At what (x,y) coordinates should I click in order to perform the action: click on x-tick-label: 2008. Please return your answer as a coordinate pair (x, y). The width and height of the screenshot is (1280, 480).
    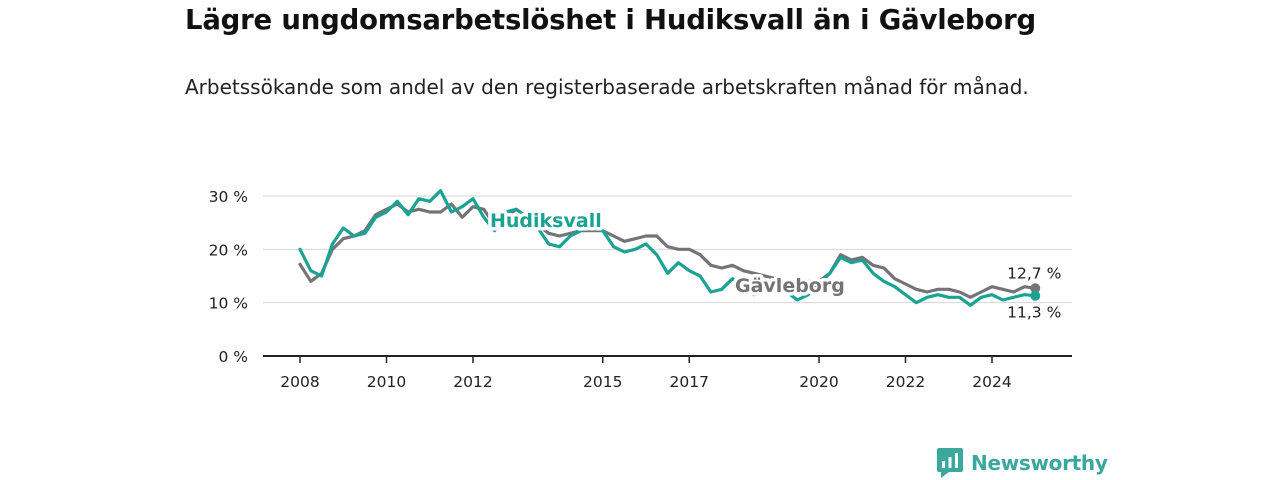
    Looking at the image, I should click on (299, 382).